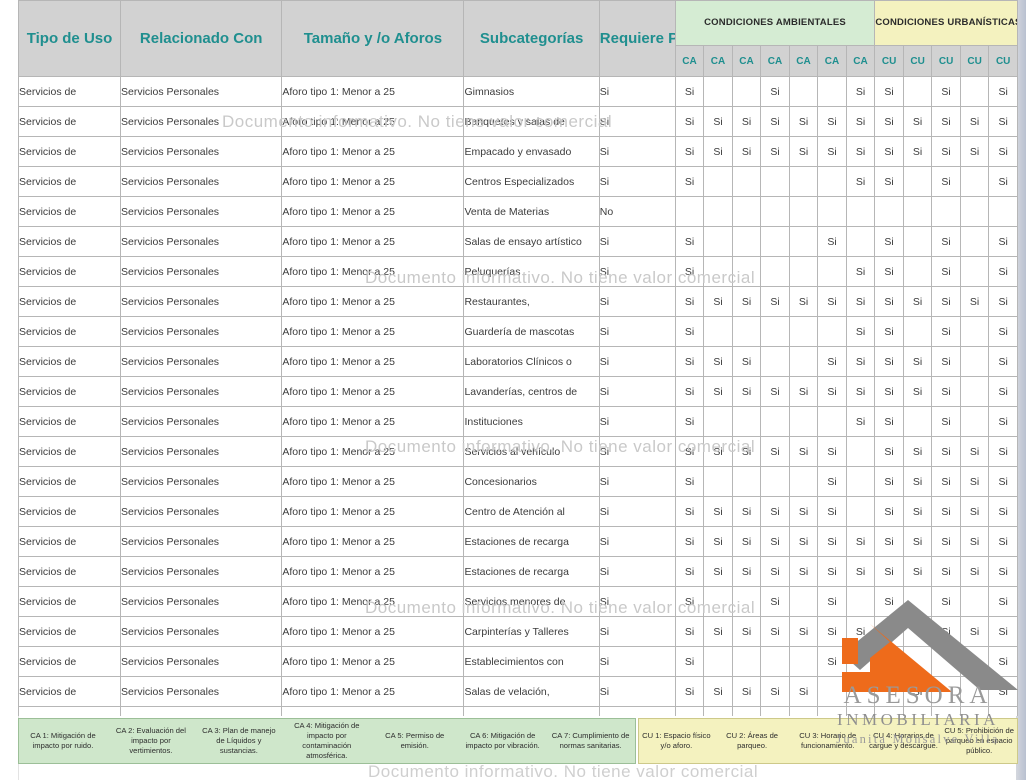 Image resolution: width=1026 pixels, height=780 pixels. What do you see at coordinates (531, 451) in the screenshot?
I see `cell-subcategoria: Servicios al vehículo` at bounding box center [531, 451].